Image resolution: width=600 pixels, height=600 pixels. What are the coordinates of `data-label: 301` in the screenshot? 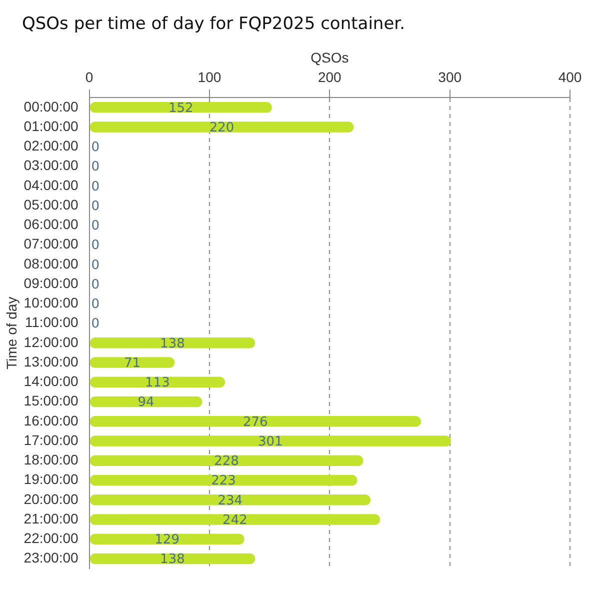 It's located at (270, 442).